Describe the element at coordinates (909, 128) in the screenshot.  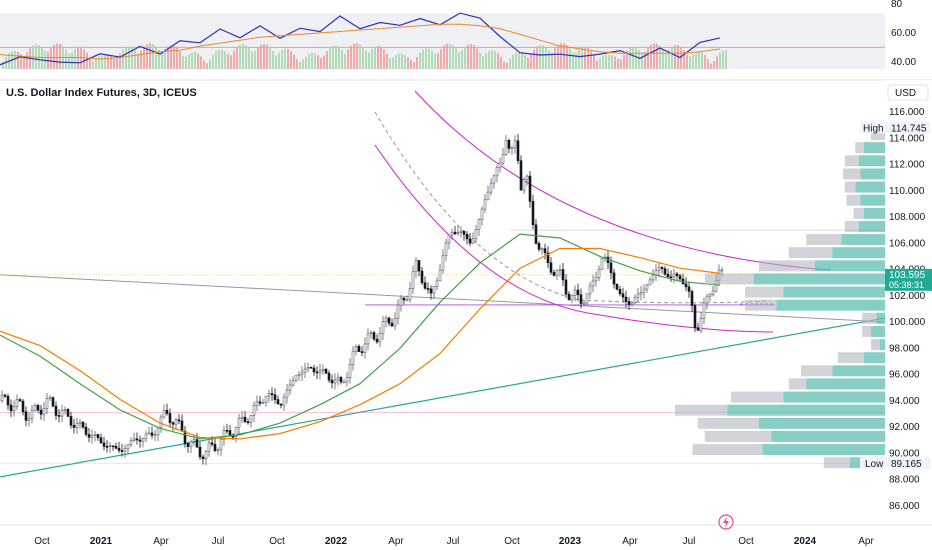
I see `high-value: 114.745` at that location.